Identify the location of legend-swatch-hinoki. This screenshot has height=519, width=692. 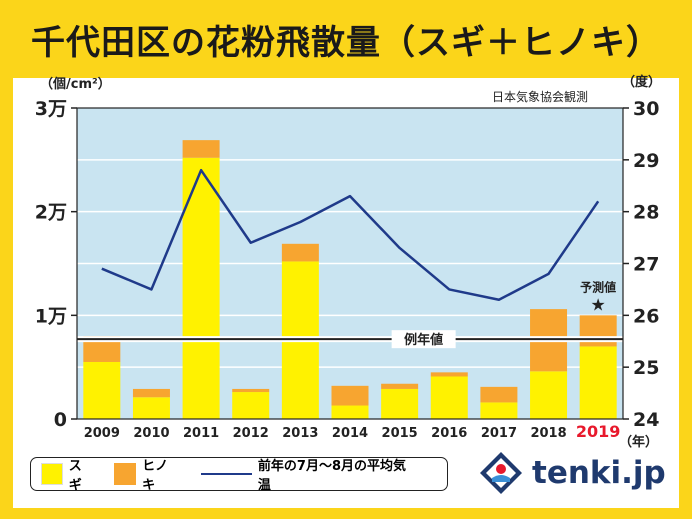
(125, 474).